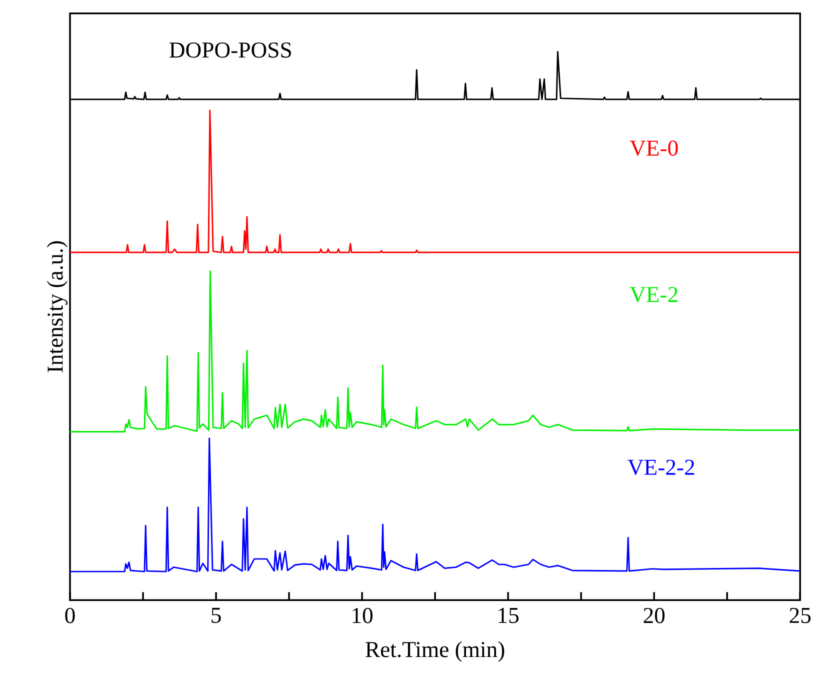 The width and height of the screenshot is (819, 677). What do you see at coordinates (508, 615) in the screenshot?
I see `x-tick-label: 15` at bounding box center [508, 615].